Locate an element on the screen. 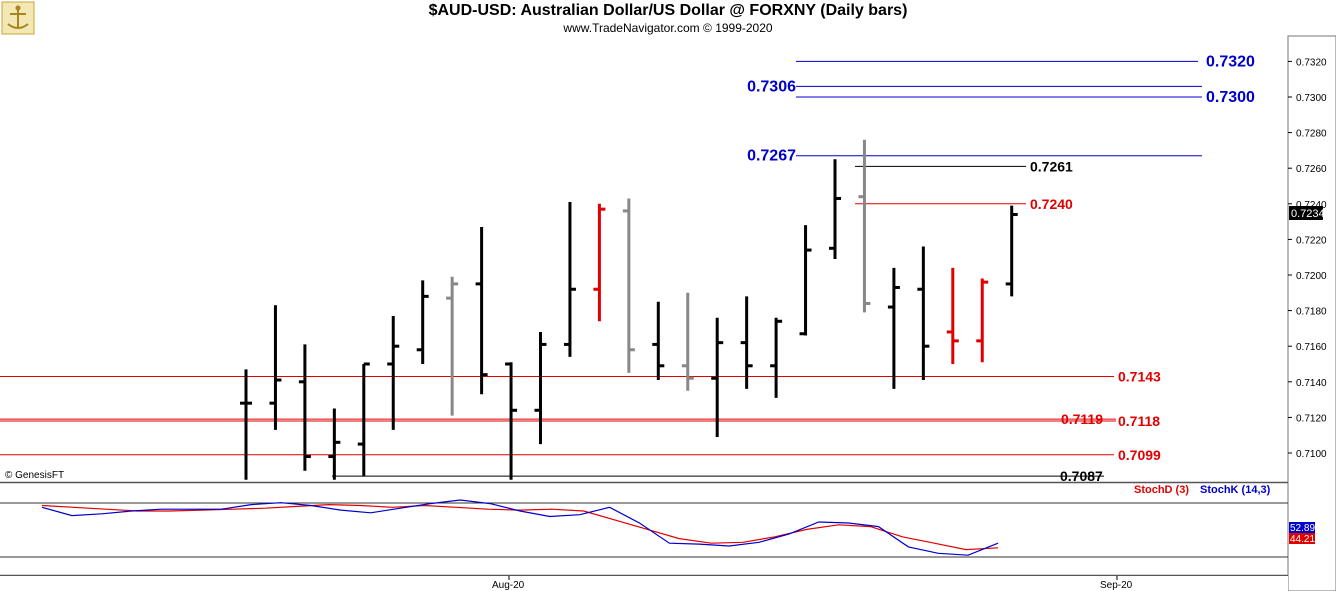  last-price-label: 0.7234 is located at coordinates (1308, 214).